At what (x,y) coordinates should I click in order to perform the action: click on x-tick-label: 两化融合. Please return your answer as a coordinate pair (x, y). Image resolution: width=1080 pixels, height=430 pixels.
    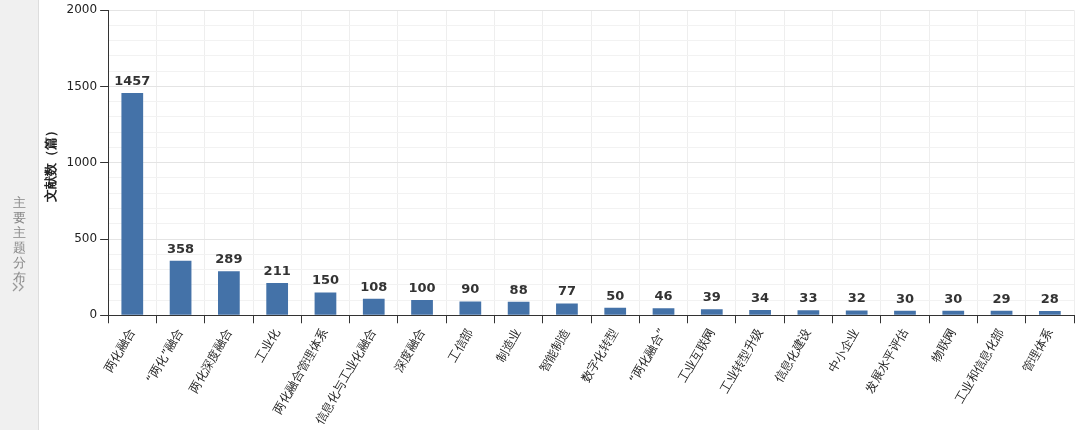
    Looking at the image, I should click on (119, 350).